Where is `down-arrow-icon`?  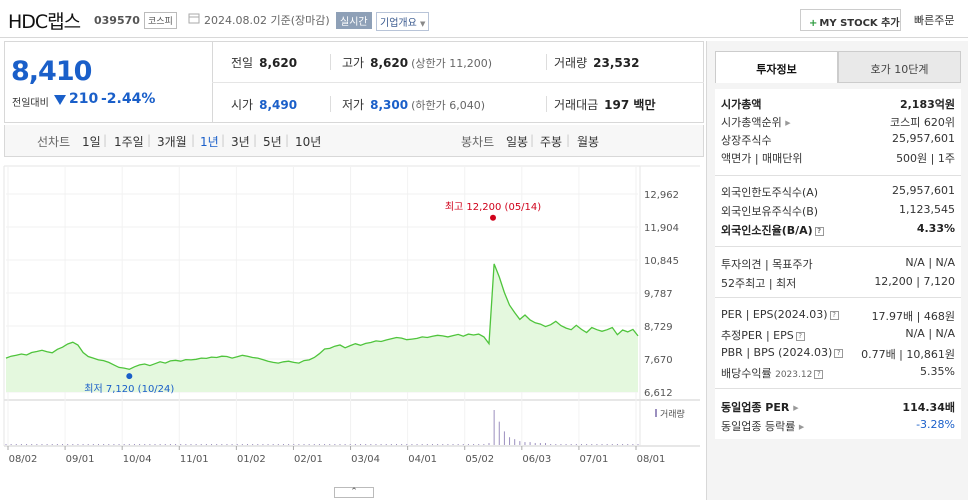 down-arrow-icon is located at coordinates (60, 100).